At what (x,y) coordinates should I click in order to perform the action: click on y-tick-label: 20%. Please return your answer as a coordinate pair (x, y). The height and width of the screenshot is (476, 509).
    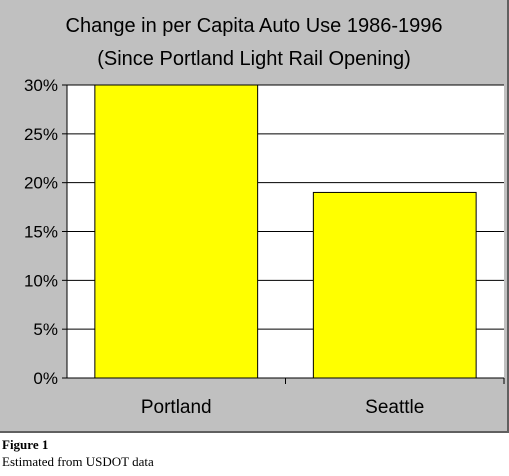
    Looking at the image, I should click on (41, 183).